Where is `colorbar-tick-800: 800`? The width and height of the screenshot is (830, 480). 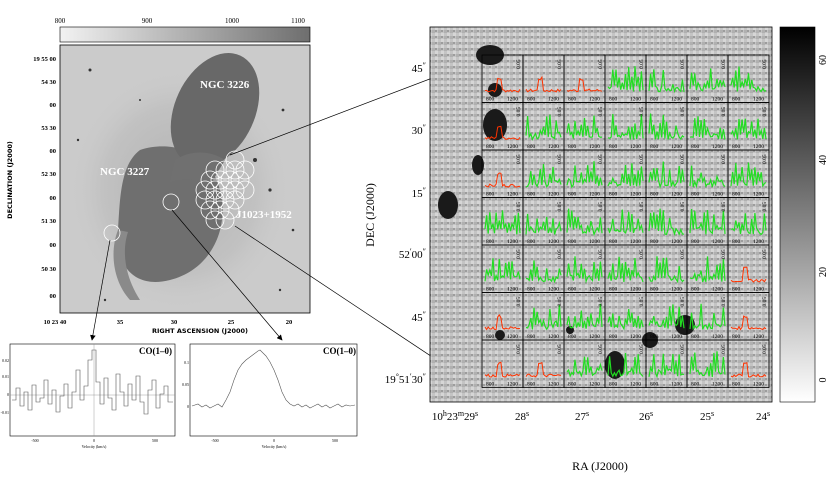
colorbar-tick-800: 800 is located at coordinates (60, 21).